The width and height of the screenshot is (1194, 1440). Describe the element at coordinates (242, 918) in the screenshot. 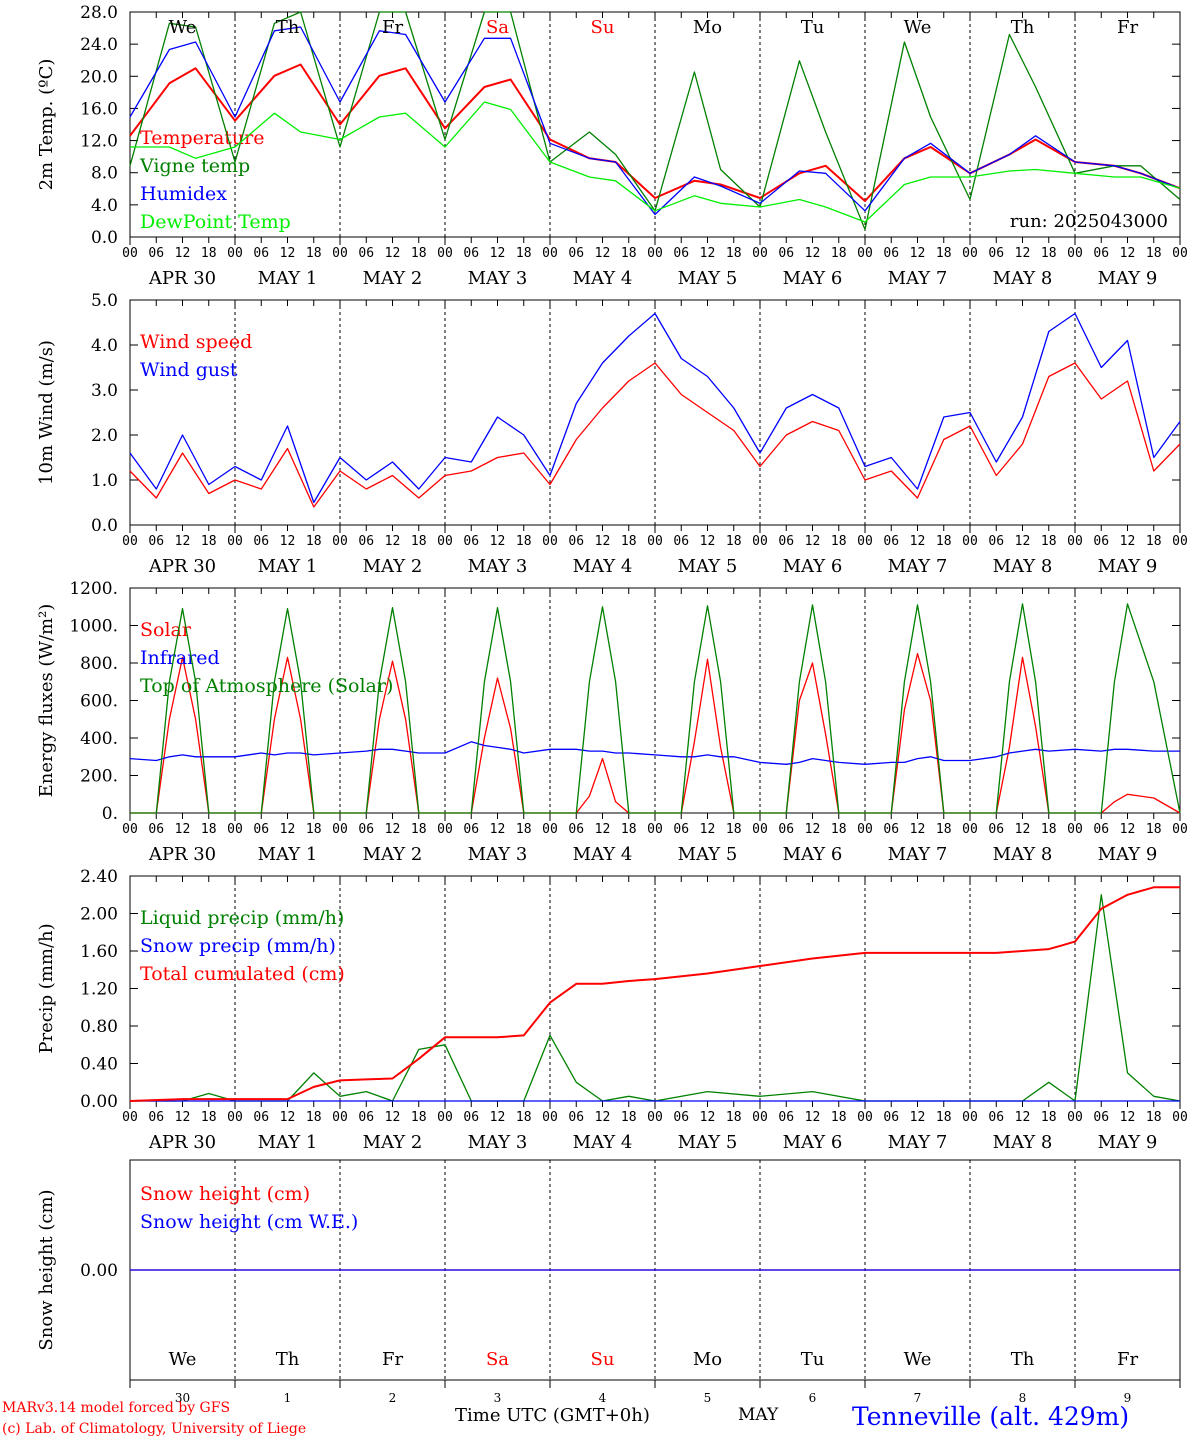

I see `legend-entry: Liquid precip (mm/h)` at that location.